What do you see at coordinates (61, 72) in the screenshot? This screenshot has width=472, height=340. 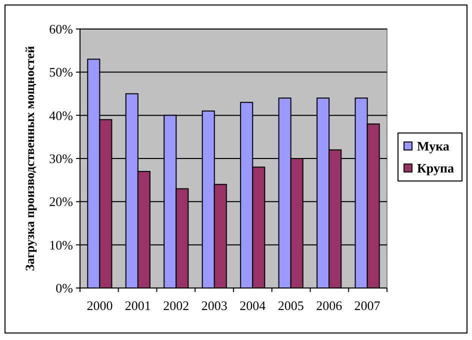 I see `y-tick-label: 50%` at bounding box center [61, 72].